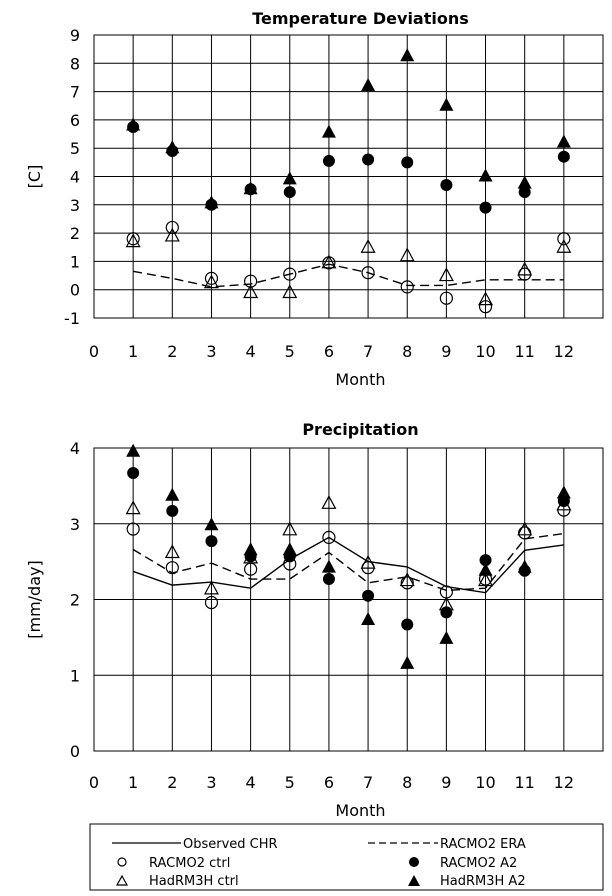 The height and width of the screenshot is (896, 612). Describe the element at coordinates (75, 63) in the screenshot. I see `y-tick-label: 8` at that location.